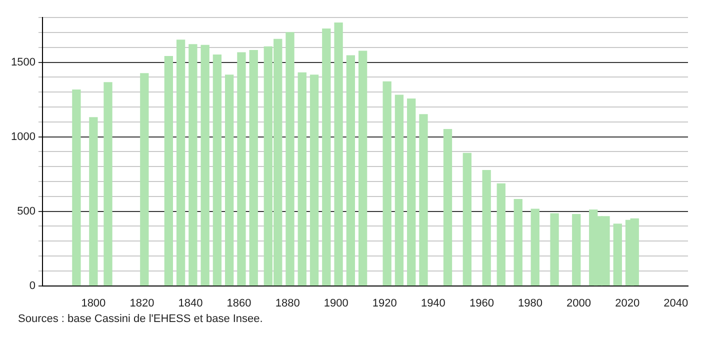 The image size is (710, 340). Describe the element at coordinates (26, 211) in the screenshot. I see `y-tick-label: 500` at that location.